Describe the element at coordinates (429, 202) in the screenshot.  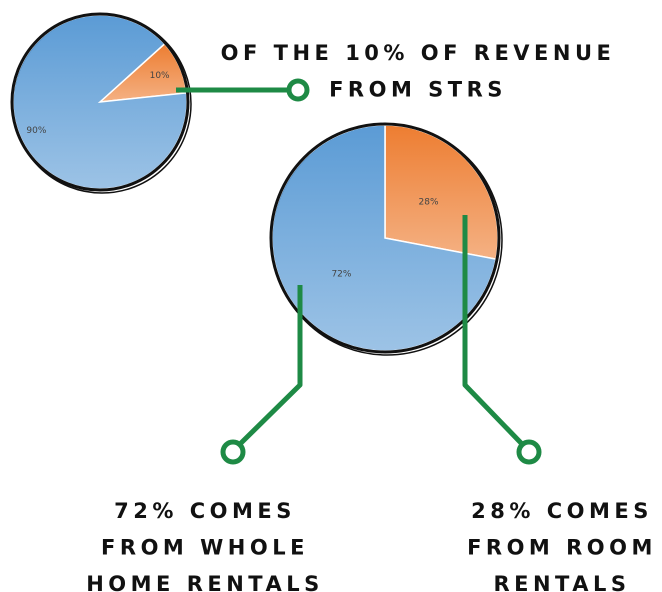
I see `slice-label: 28%` at that location.